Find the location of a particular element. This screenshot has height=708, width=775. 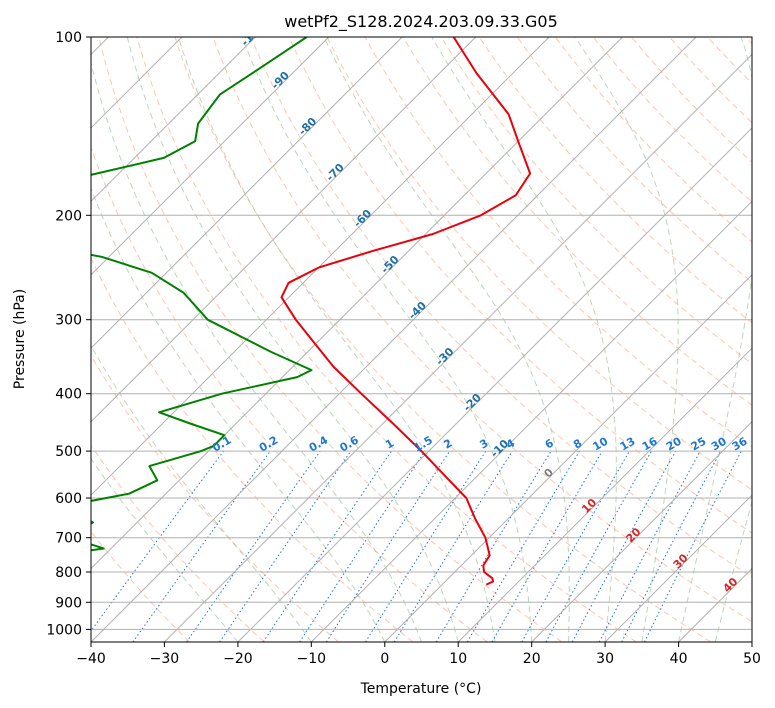

x-tick-label: 40 is located at coordinates (679, 659).